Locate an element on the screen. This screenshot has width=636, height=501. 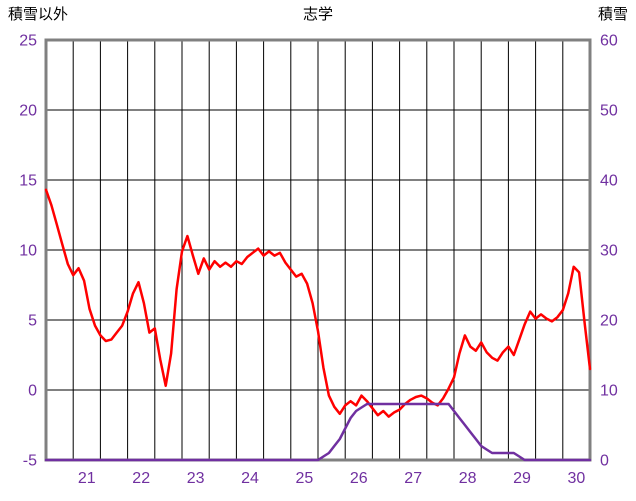
x-axis-tick-label: 24 is located at coordinates (250, 478).